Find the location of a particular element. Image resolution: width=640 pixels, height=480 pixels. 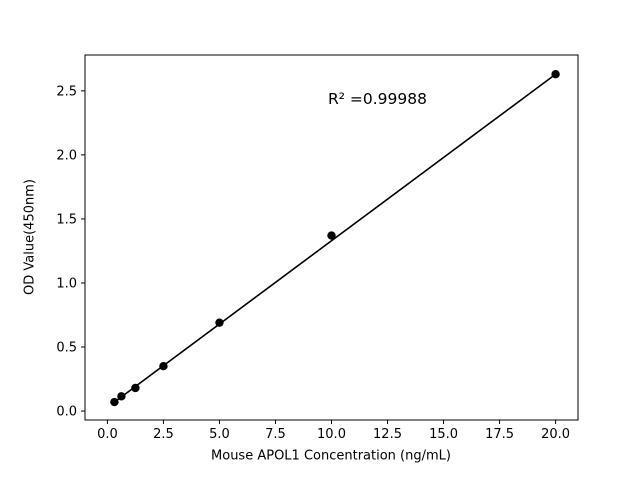

x-tick-label: 5.0 is located at coordinates (219, 434).